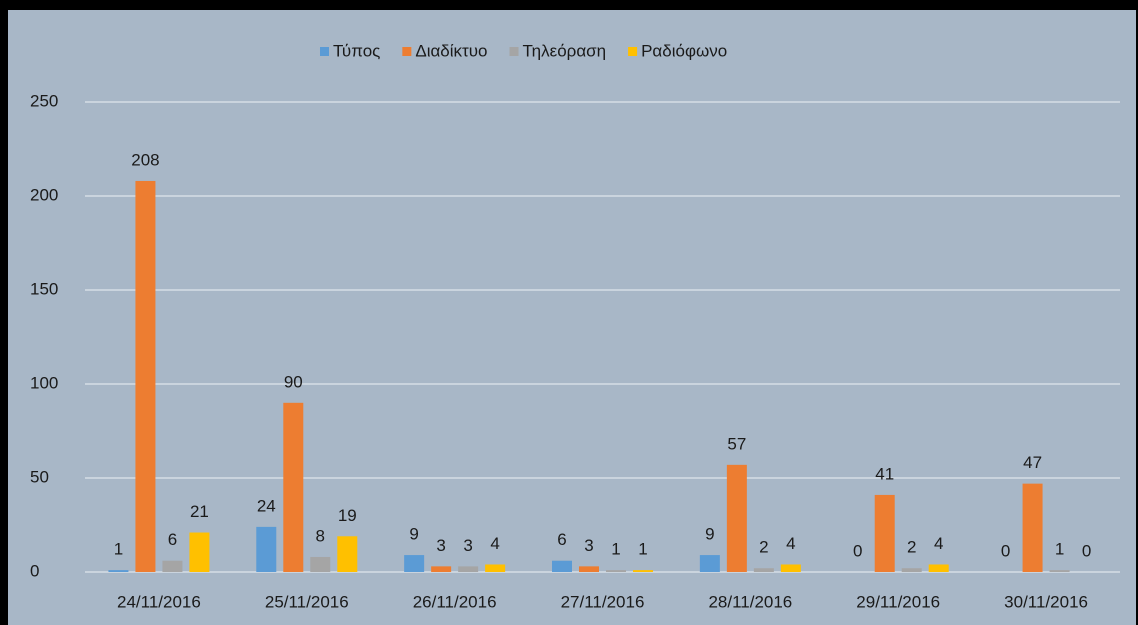 The width and height of the screenshot is (1138, 625). What do you see at coordinates (320, 535) in the screenshot?
I see `data-label: 8` at bounding box center [320, 535].